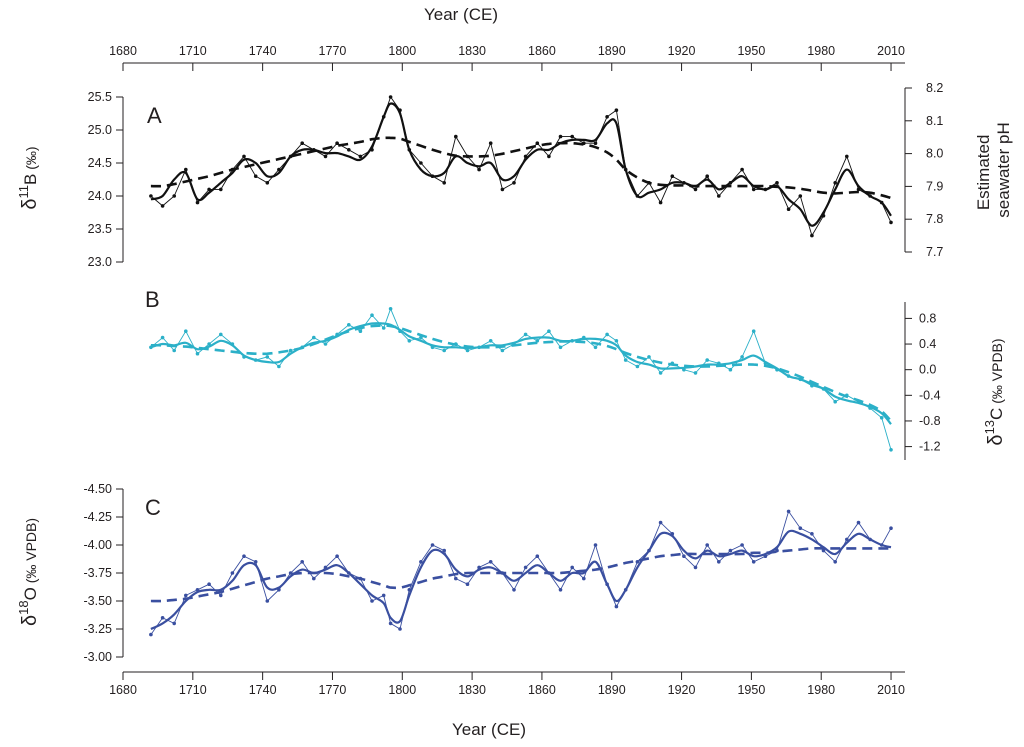  What do you see at coordinates (821, 51) in the screenshot?
I see `top-tick-label-1980: 1980` at bounding box center [821, 51].